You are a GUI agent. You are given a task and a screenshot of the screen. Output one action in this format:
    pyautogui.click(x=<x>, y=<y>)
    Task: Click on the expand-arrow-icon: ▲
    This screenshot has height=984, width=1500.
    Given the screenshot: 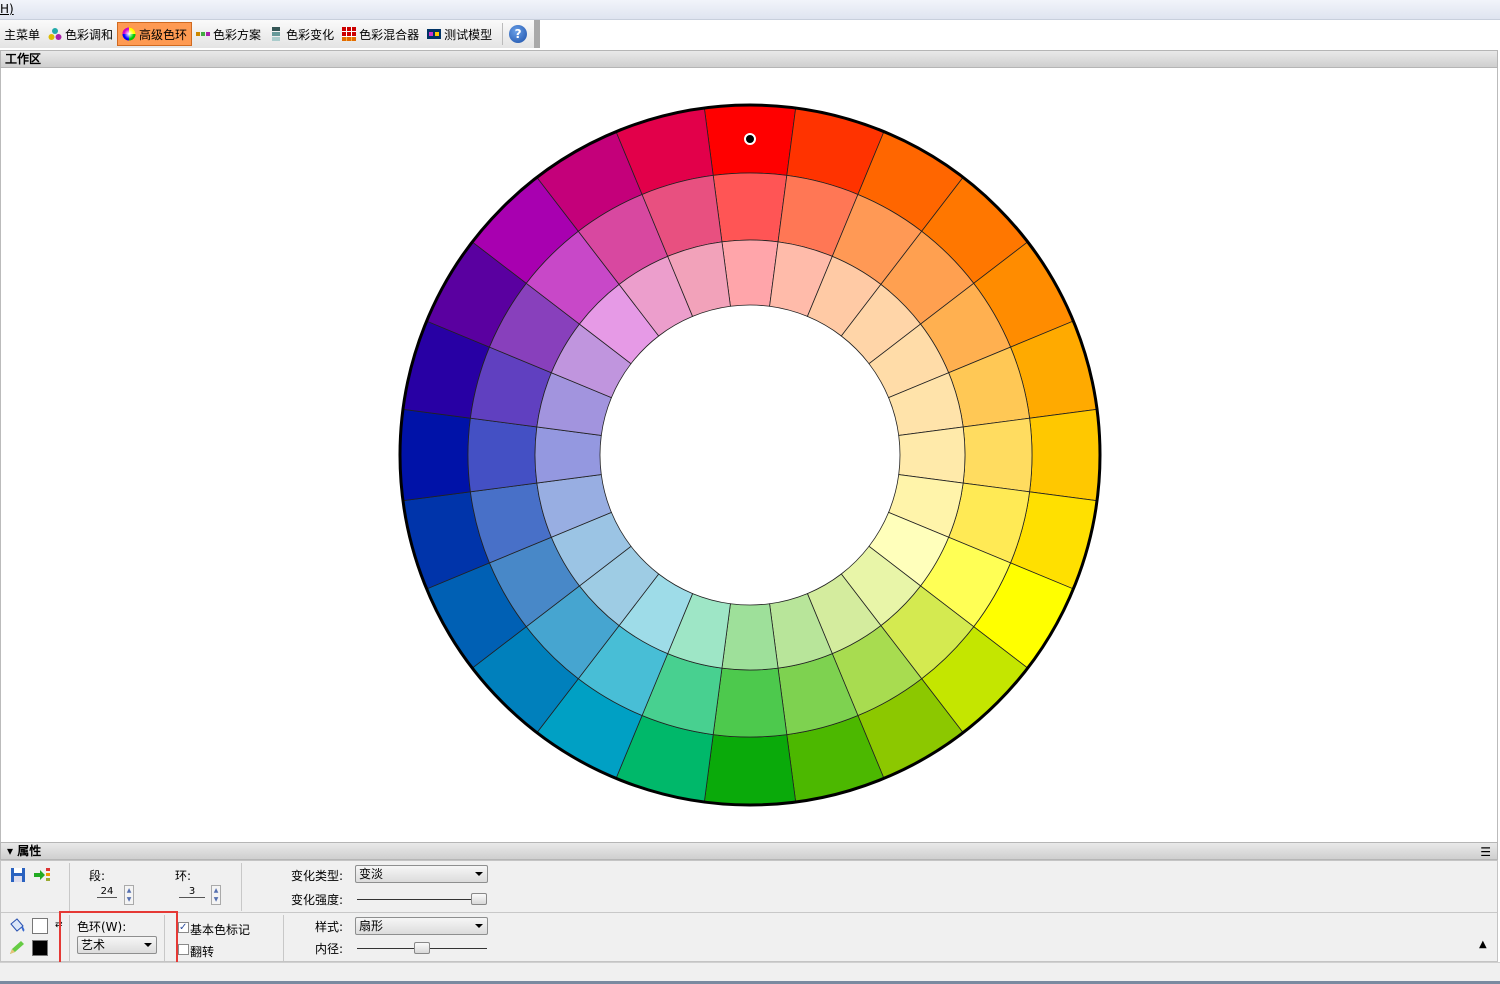 What is the action you would take?
    pyautogui.click(x=1483, y=944)
    